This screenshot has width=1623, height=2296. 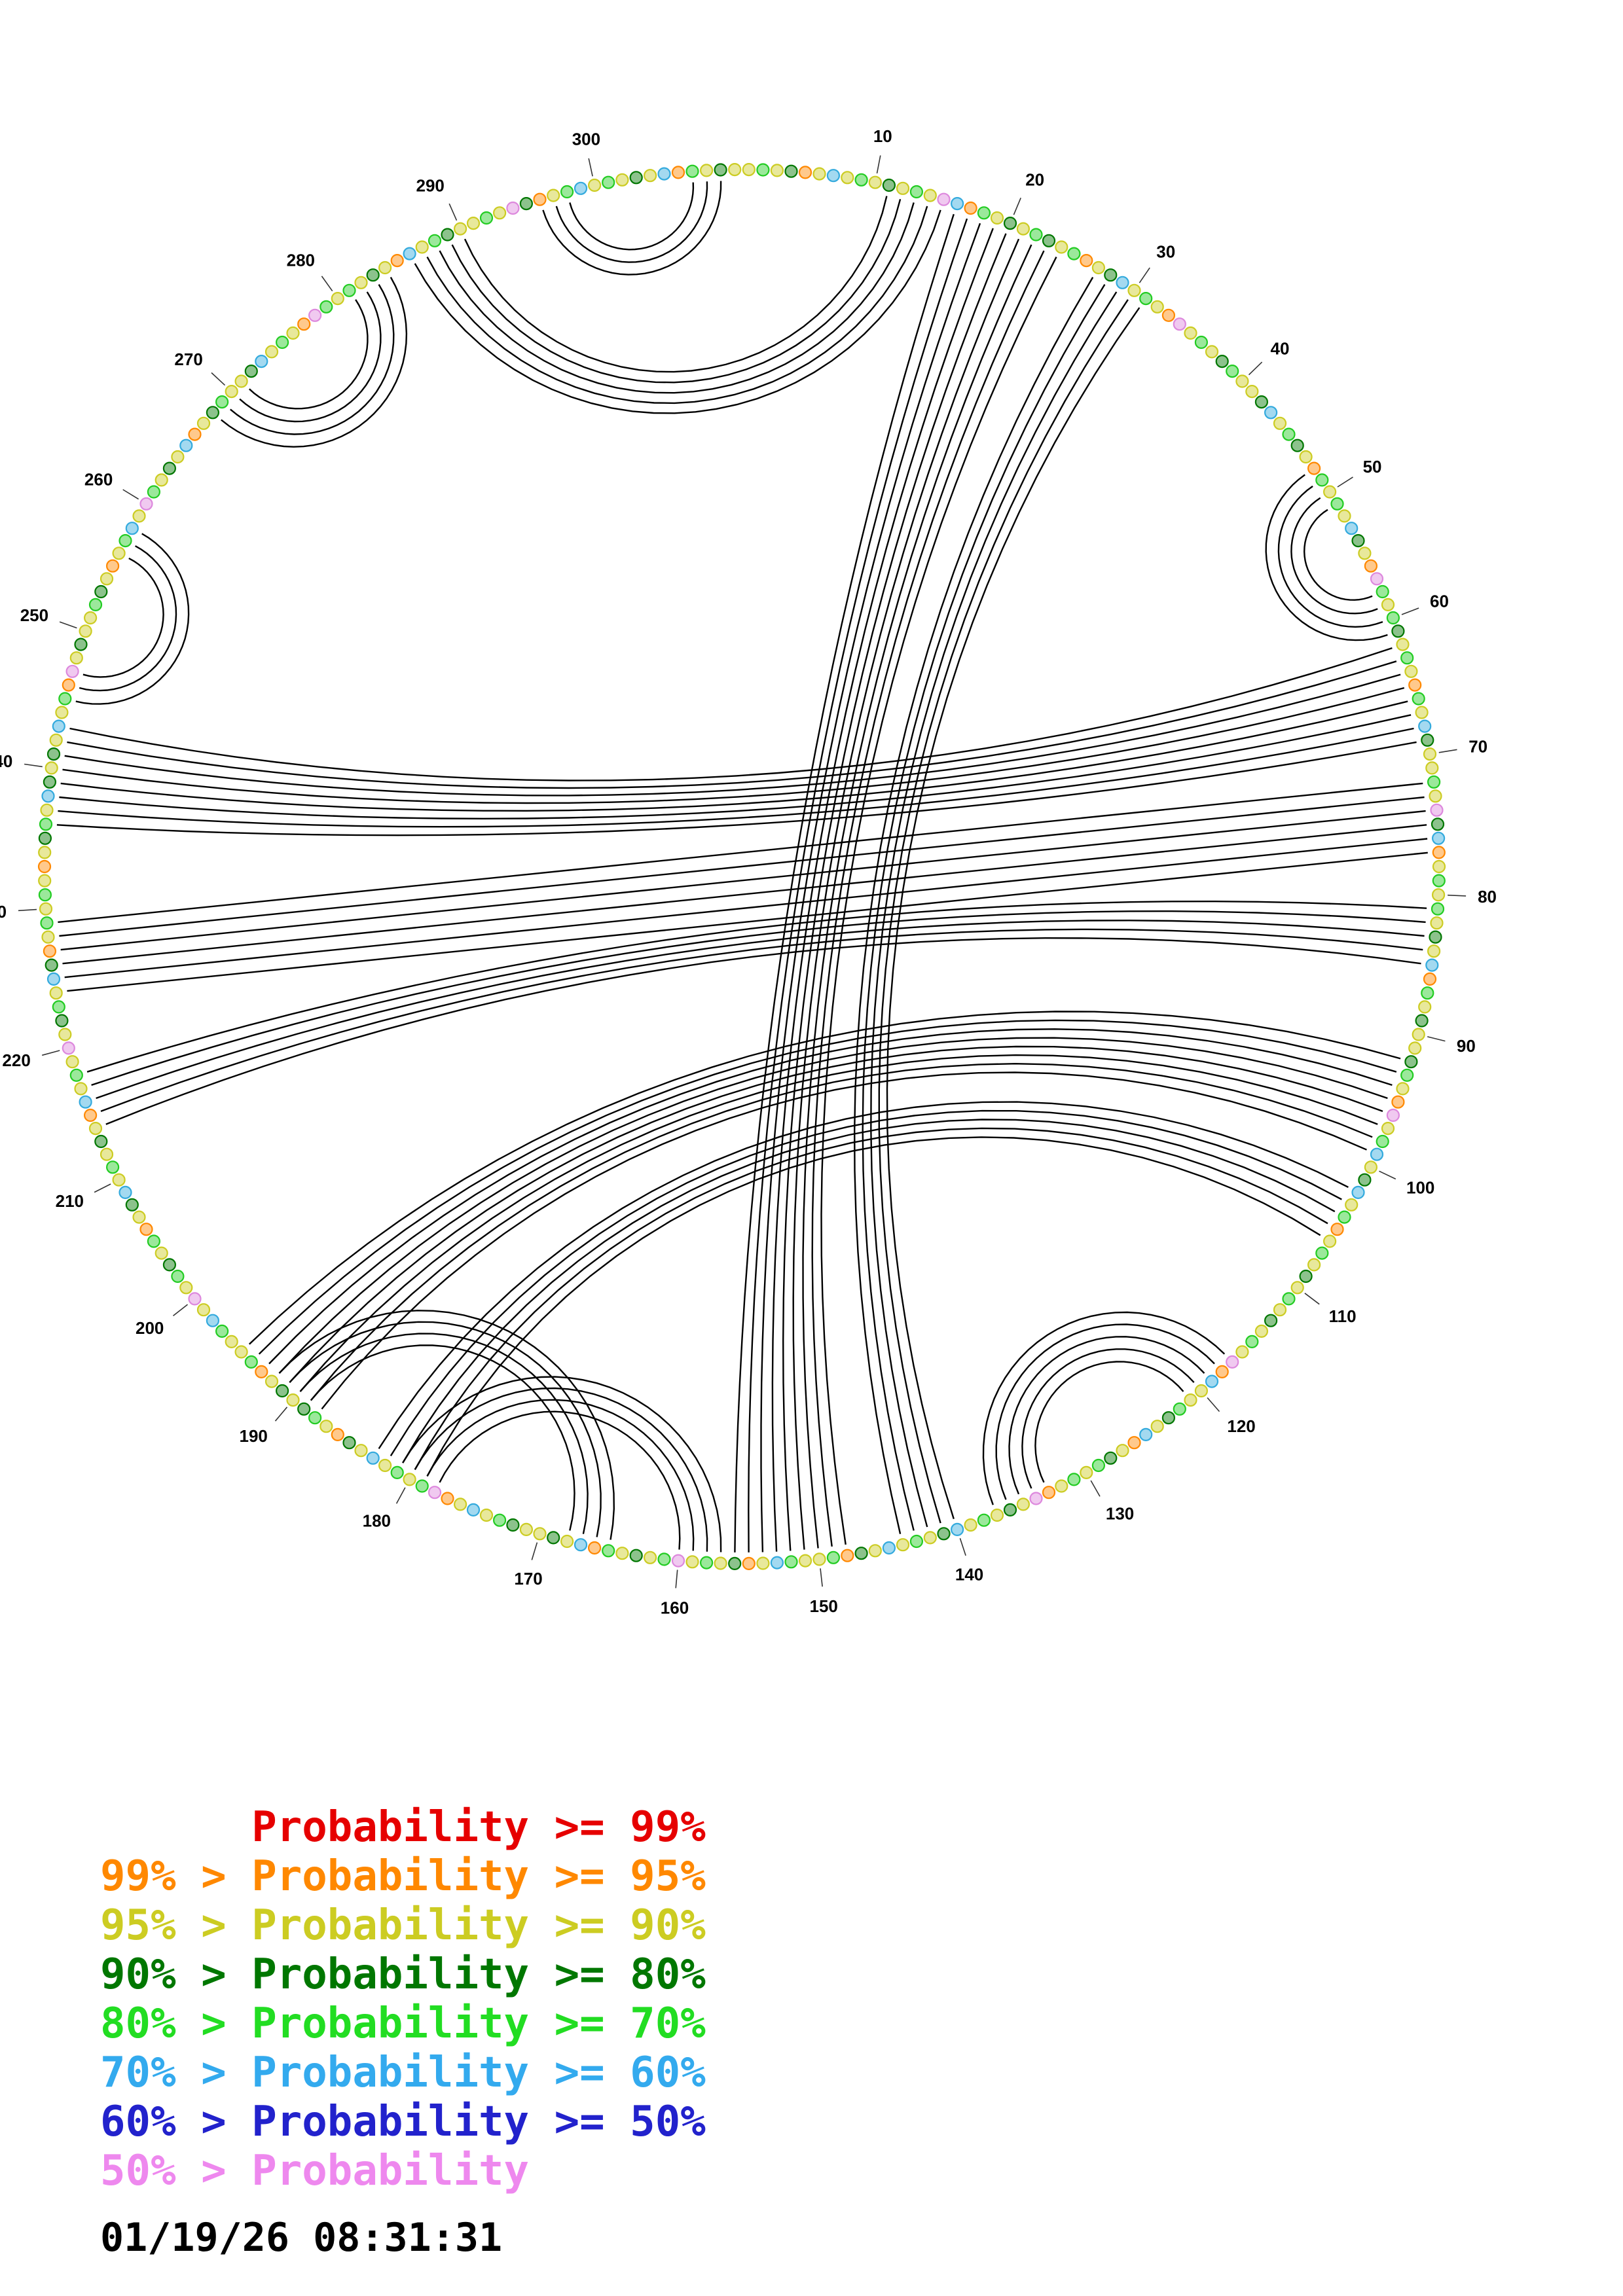 What do you see at coordinates (882, 136) in the screenshot?
I see `position-label: 10` at bounding box center [882, 136].